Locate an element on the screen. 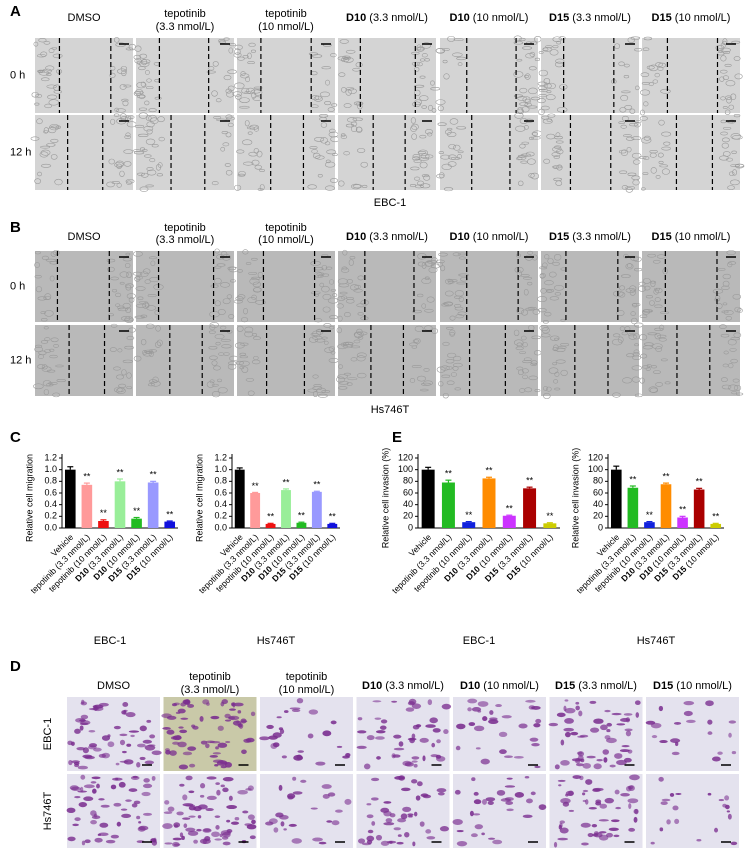 The image size is (745, 852). column-header: D15 (3.3 nmol/L) is located at coordinates (596, 686).